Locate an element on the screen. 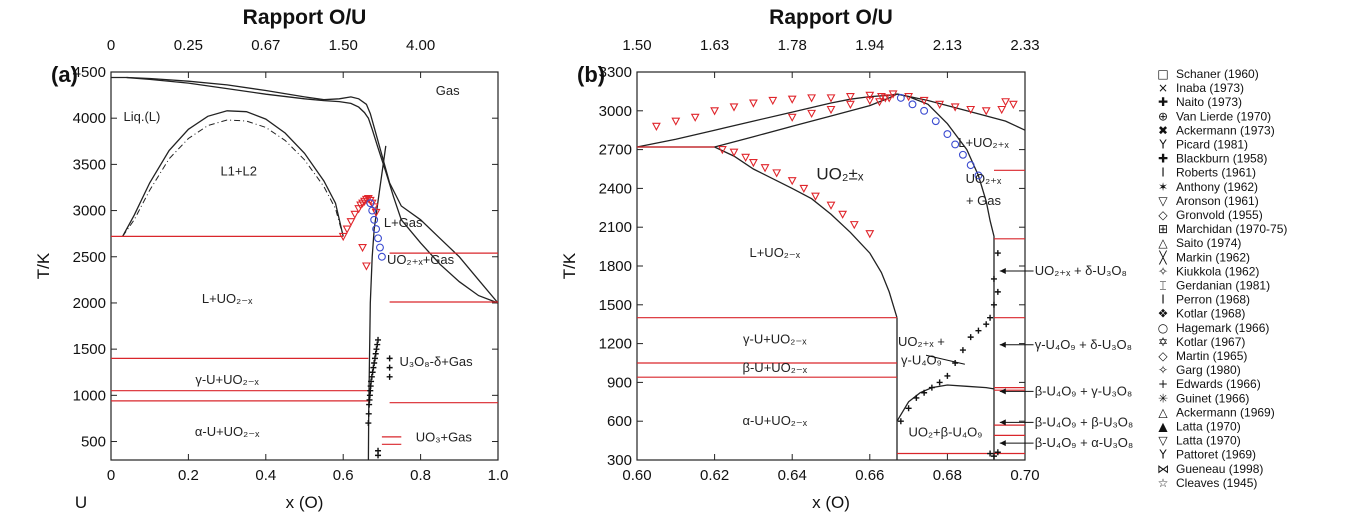  legend-label: Cleaves (1945) is located at coordinates (1216, 483).